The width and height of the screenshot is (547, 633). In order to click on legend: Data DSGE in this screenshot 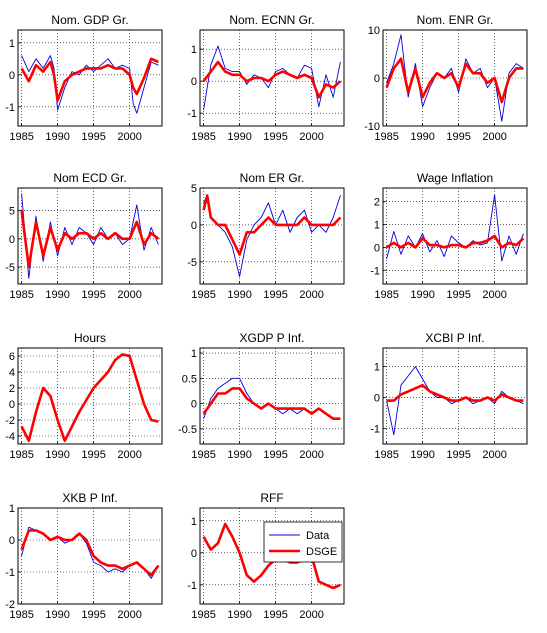, I will do `click(303, 542)`.